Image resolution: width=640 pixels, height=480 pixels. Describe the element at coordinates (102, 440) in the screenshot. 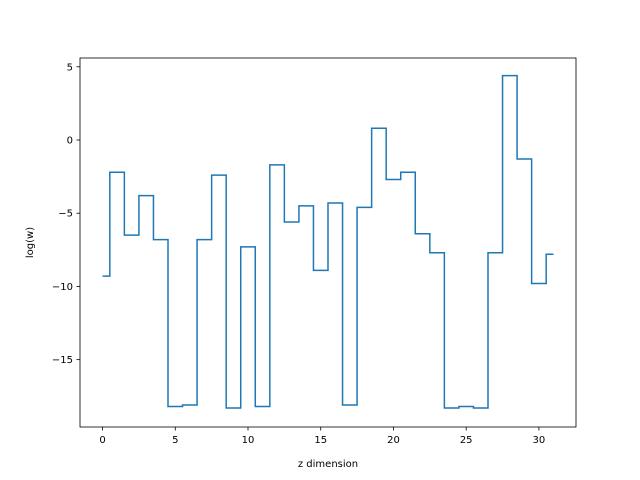

I see `x-tick-label: 0` at that location.